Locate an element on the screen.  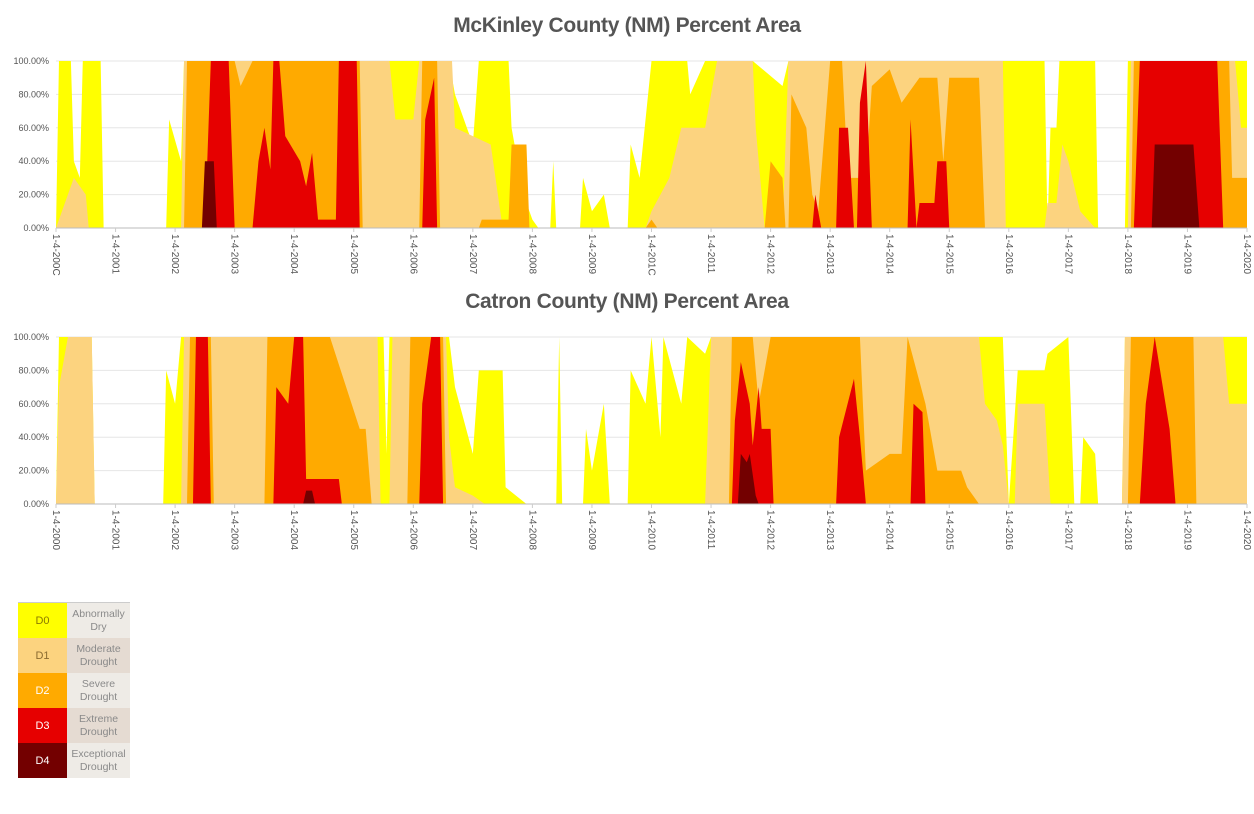
legend-label: Exceptional Drought is located at coordinates (98, 760).